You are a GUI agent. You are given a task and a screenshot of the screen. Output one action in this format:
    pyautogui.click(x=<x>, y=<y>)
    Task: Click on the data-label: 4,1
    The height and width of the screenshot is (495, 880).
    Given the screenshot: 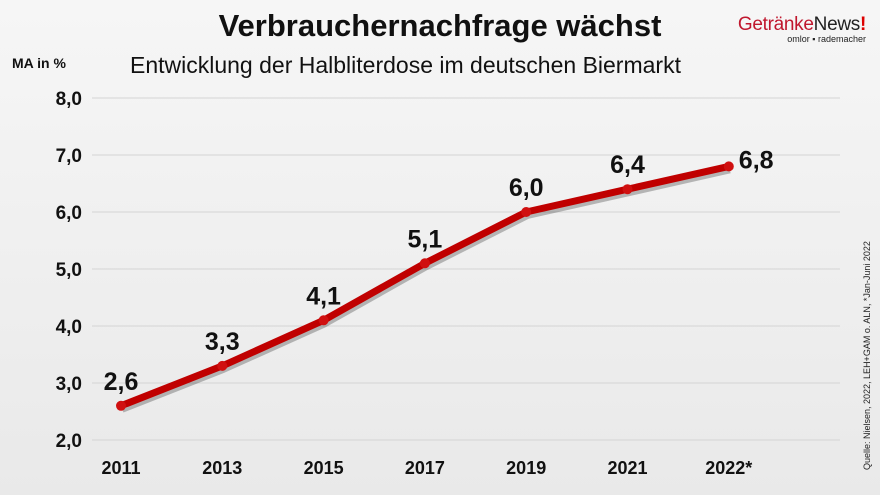 What is the action you would take?
    pyautogui.click(x=323, y=296)
    